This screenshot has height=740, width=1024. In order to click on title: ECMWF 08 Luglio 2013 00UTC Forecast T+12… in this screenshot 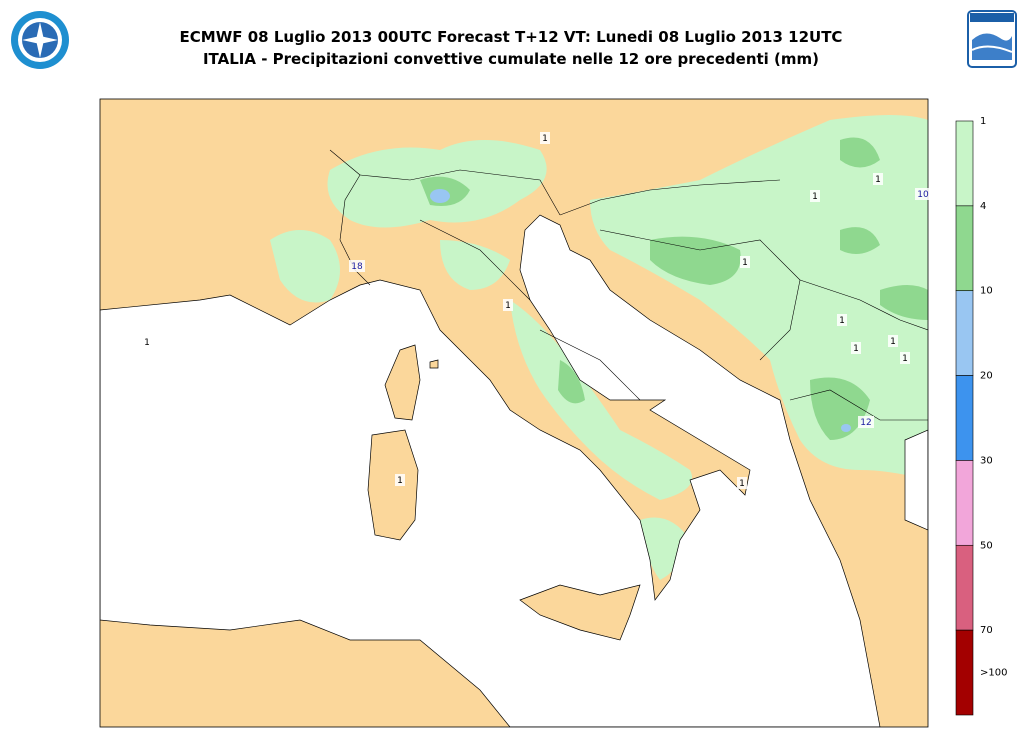, I will do `click(511, 37)`.